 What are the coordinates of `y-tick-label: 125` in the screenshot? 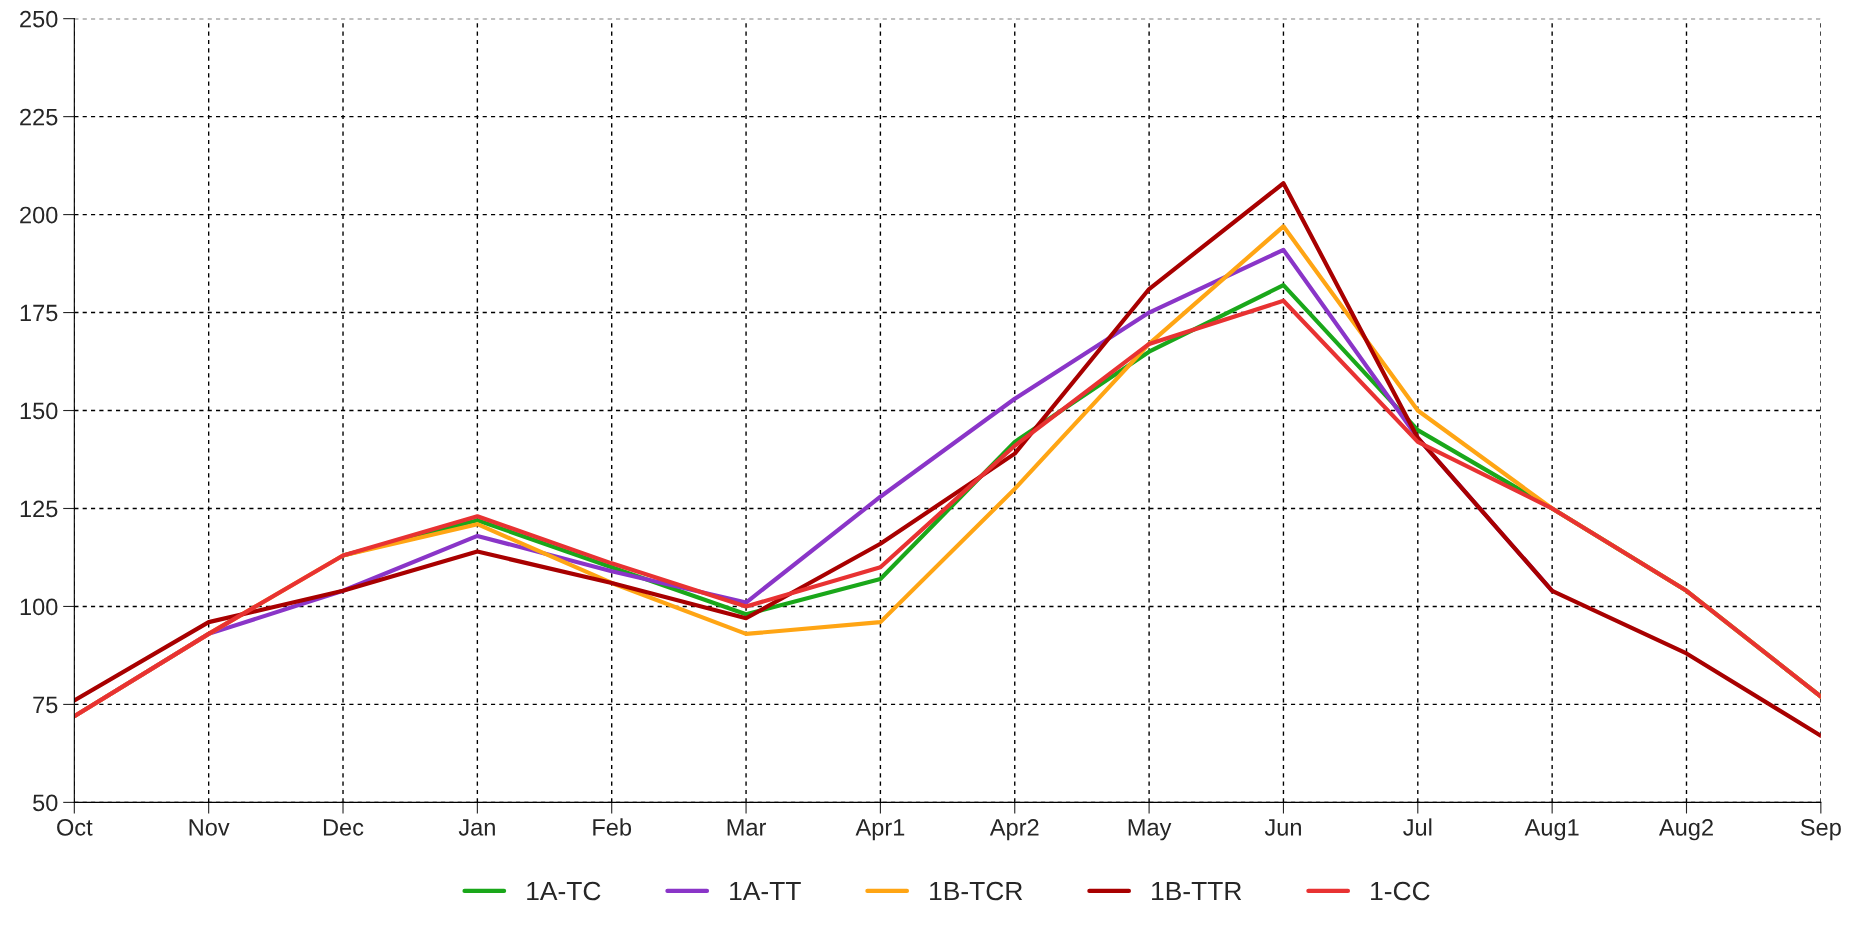 It's located at (39, 509).